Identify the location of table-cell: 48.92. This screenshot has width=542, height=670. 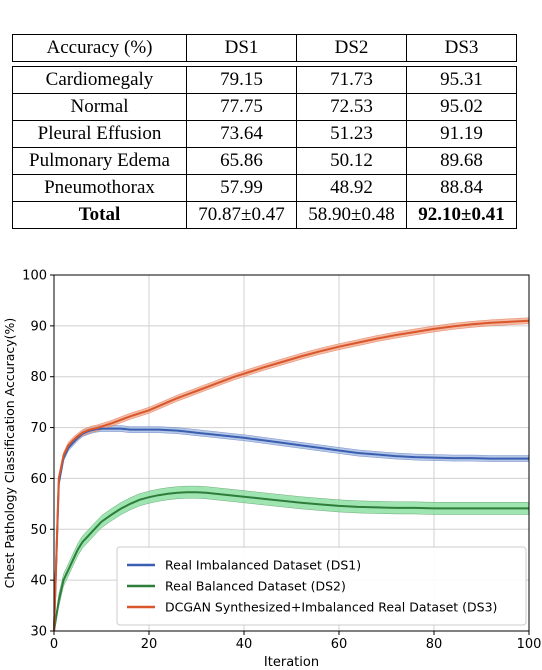
(351, 188).